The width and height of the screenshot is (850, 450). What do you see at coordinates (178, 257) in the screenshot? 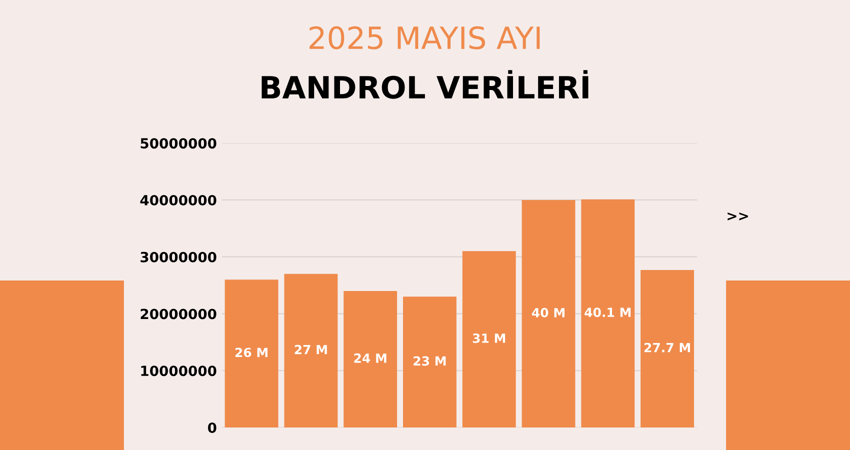
I see `y-tick-label: 30000000` at bounding box center [178, 257].